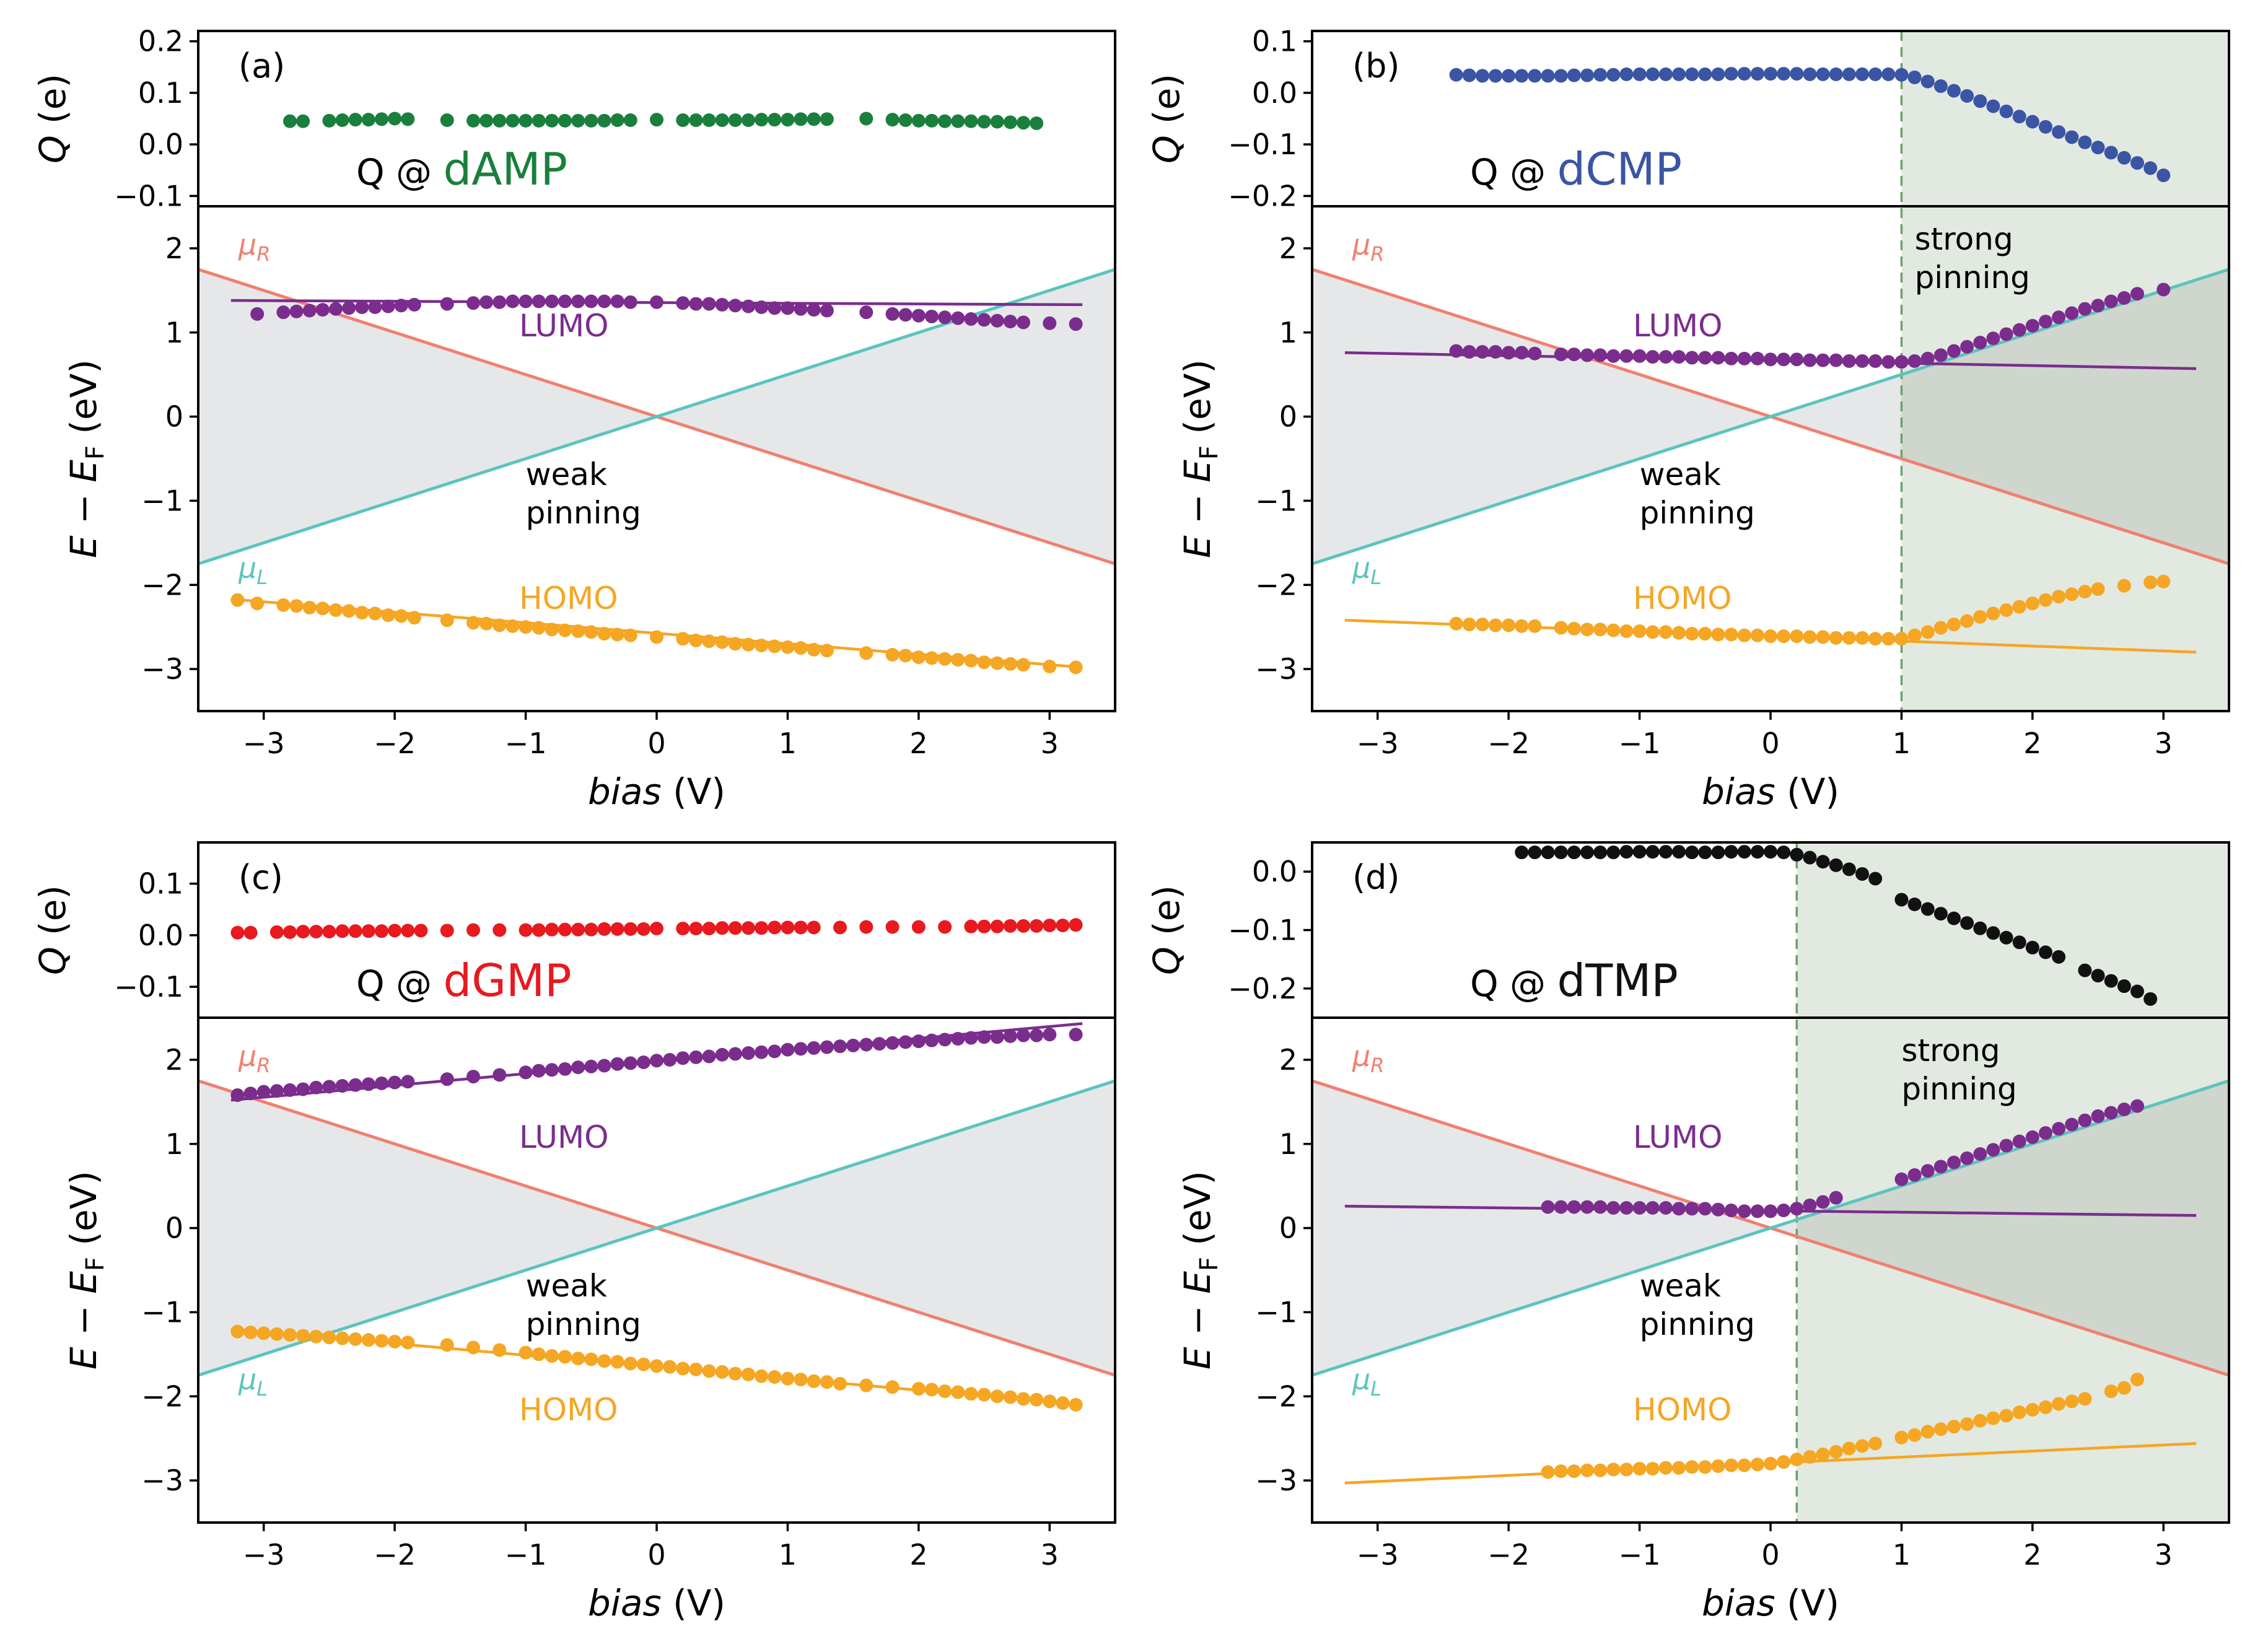 The width and height of the screenshot is (2268, 1652). I want to click on ylabel-e2: E, so click(1198, 1282).